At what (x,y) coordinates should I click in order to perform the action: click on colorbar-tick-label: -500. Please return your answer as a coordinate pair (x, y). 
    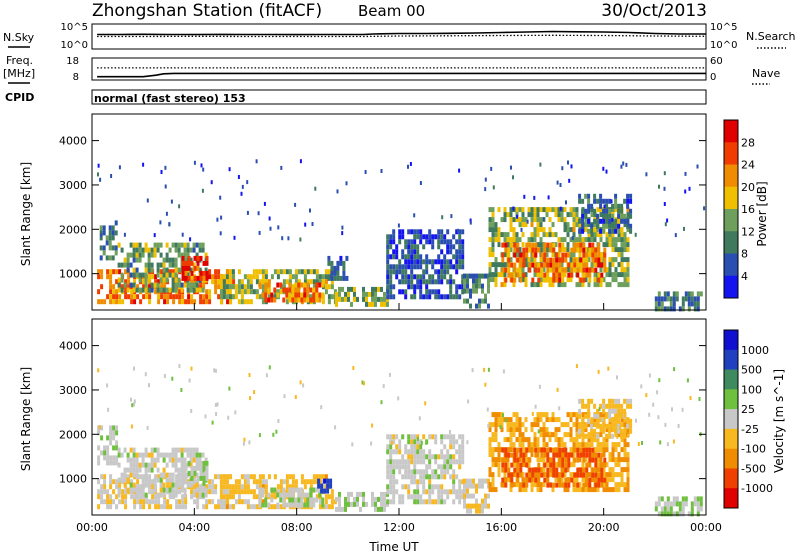
    Looking at the image, I should click on (753, 468).